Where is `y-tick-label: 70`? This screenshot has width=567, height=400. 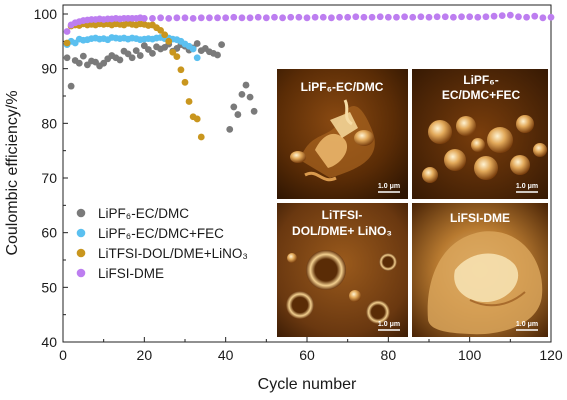 y-tick-label: 70 is located at coordinates (49, 178).